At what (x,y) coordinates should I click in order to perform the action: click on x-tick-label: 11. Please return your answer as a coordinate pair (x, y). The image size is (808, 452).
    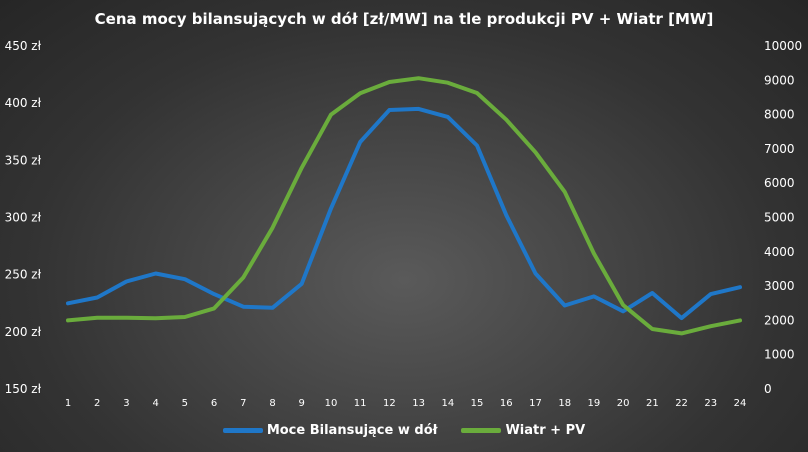
    Looking at the image, I should click on (360, 403).